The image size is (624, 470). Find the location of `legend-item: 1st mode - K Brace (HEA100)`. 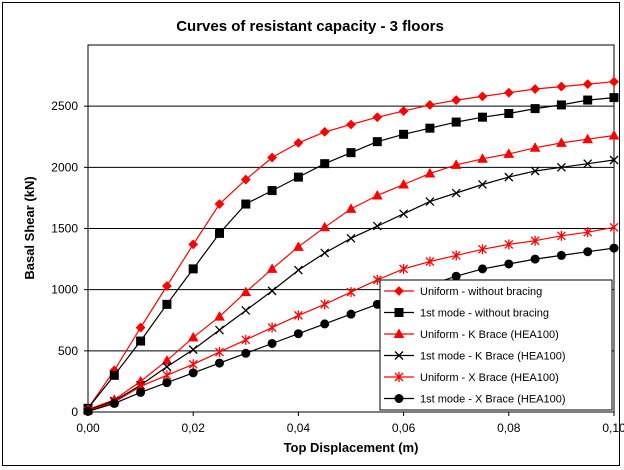

legend-item: 1st mode - K Brace (HEA100) is located at coordinates (475, 357).